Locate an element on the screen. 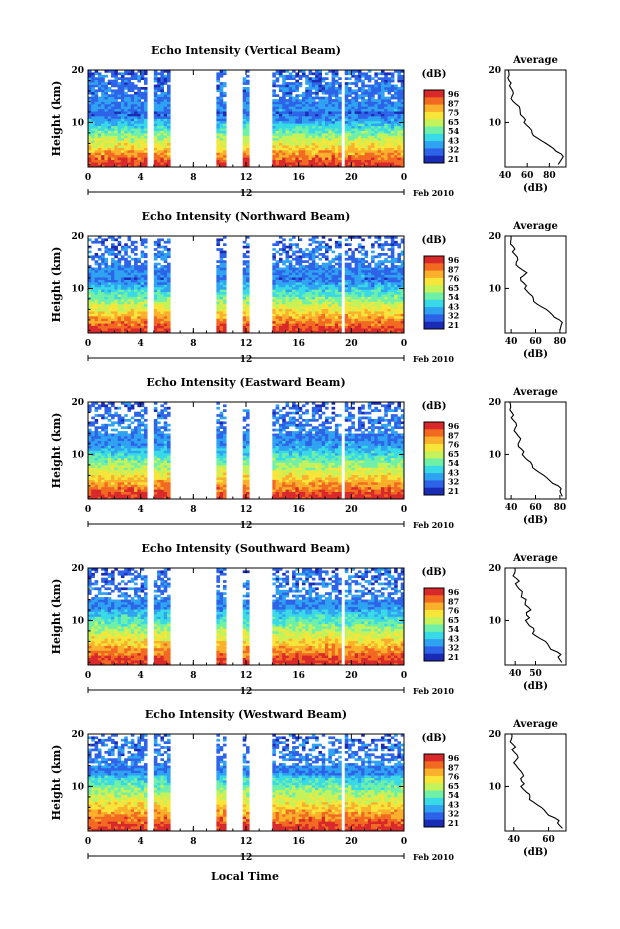 This screenshot has height=929, width=620. colorbar-segment is located at coordinates (434, 100).